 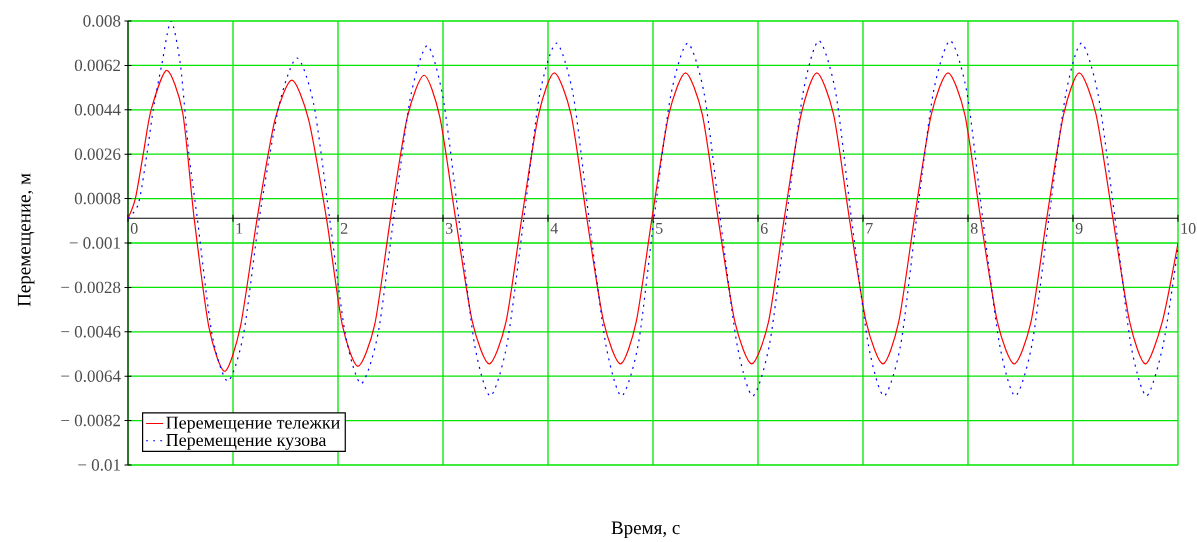 I want to click on y-tick-label: 0.0062, so click(x=97, y=65).